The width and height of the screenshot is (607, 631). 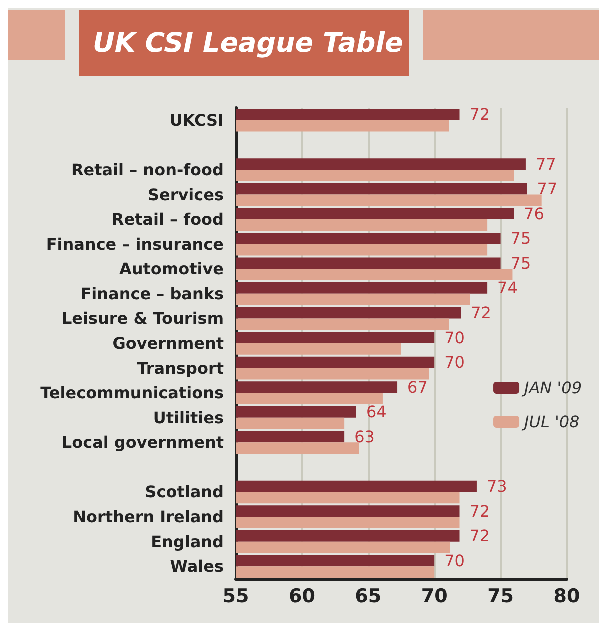 I want to click on y-tick-label: Northern Ireland, so click(x=148, y=517).